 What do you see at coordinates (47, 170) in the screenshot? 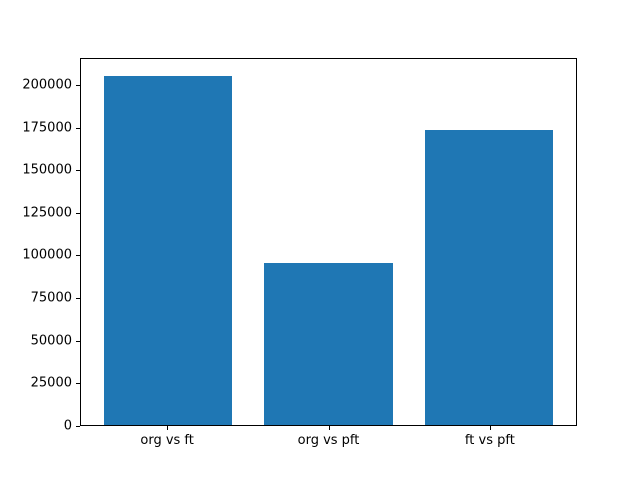
I see `y-tick-label: 150000` at bounding box center [47, 170].